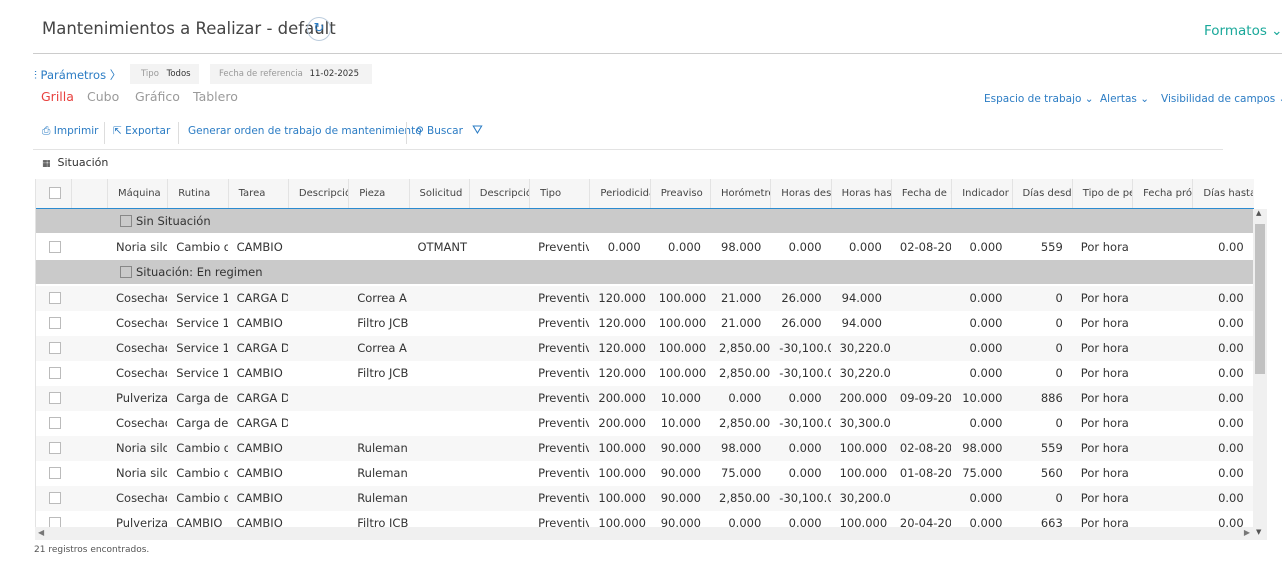 This screenshot has width=1282, height=565. What do you see at coordinates (920, 193) in the screenshot?
I see `column-header: Fecha de última rutina` at bounding box center [920, 193].